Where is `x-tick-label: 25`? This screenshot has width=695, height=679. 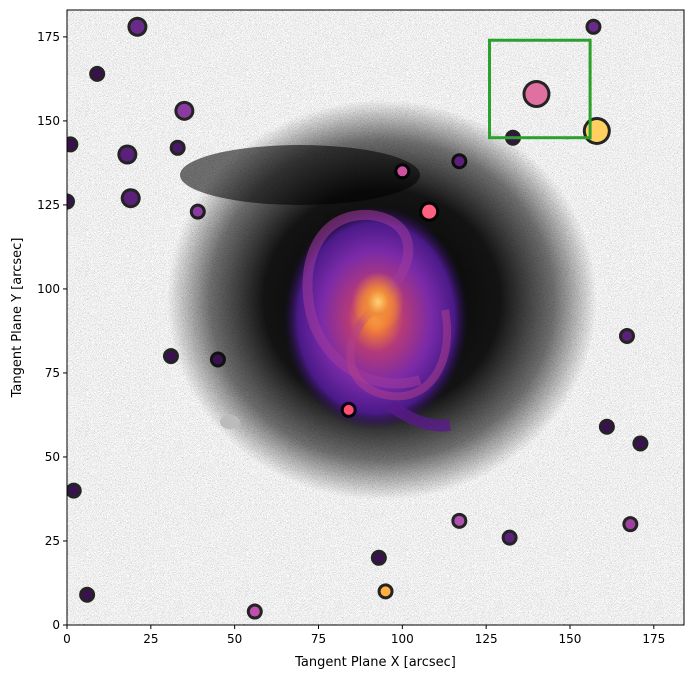 x-tick-label: 25 is located at coordinates (150, 639).